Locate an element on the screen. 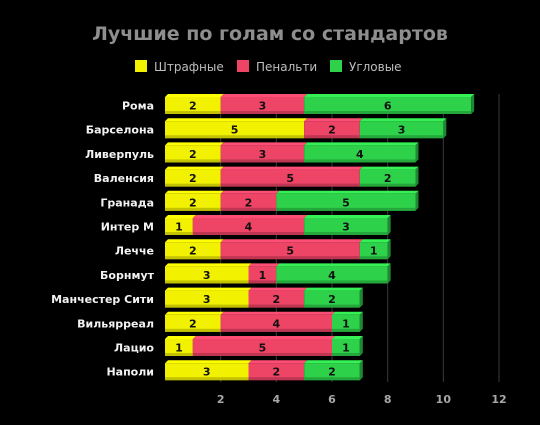 This screenshot has height=425, width=540. bar-row: 2 3 4 is located at coordinates (292, 152).